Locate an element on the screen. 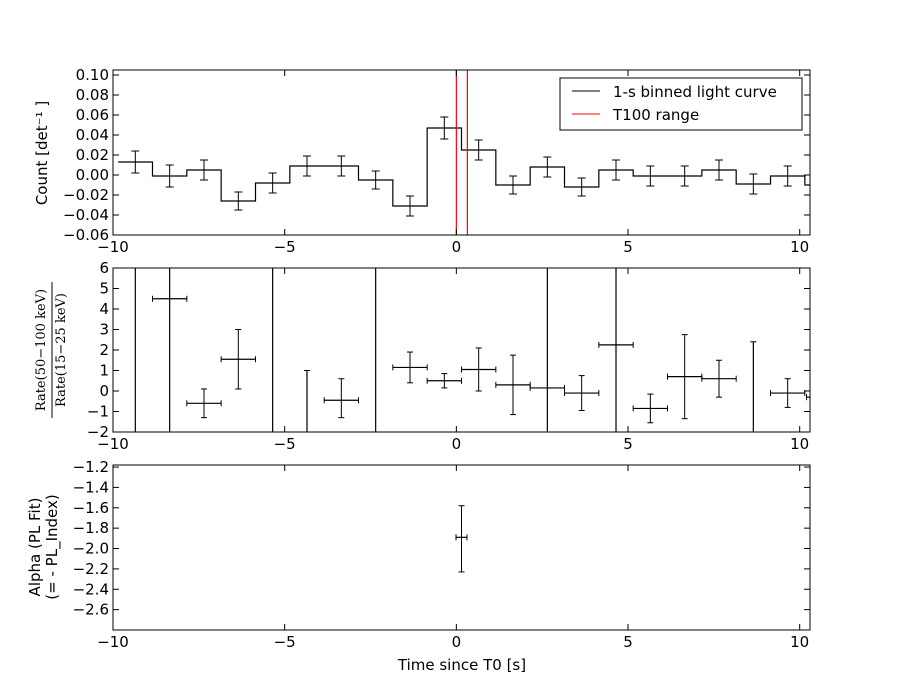 Image resolution: width=900 pixels, height=700 pixels. count-ytick-label: 0.06 is located at coordinates (92, 115).